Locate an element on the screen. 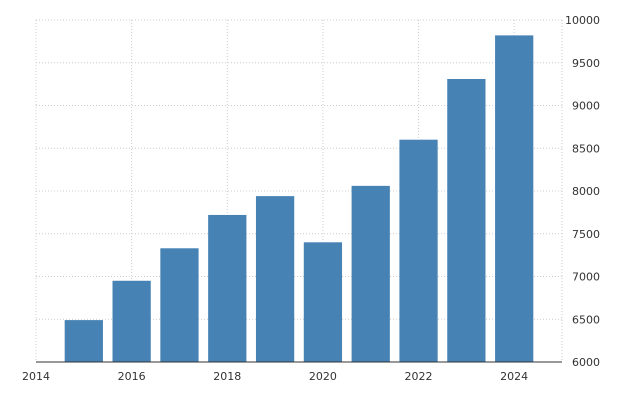 This screenshot has height=400, width=640. x-axis-tick-labels: 2014 2016 2018 2020 2022 2024 is located at coordinates (275, 376).